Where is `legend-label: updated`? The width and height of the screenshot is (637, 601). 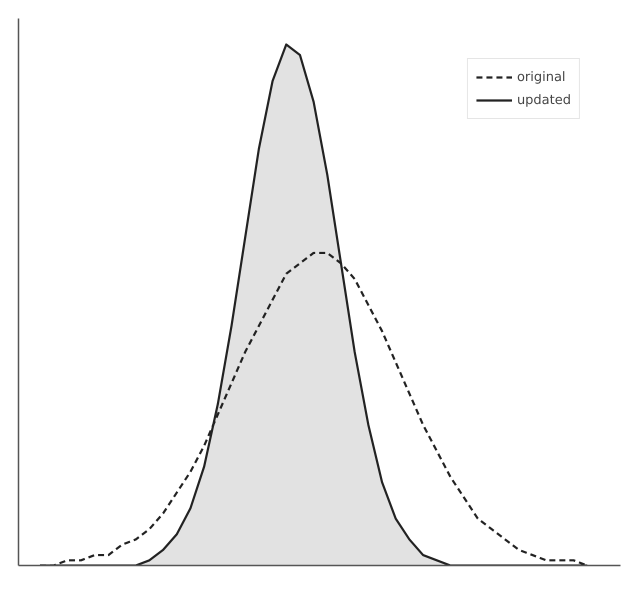 legend-label: updated is located at coordinates (543, 100).